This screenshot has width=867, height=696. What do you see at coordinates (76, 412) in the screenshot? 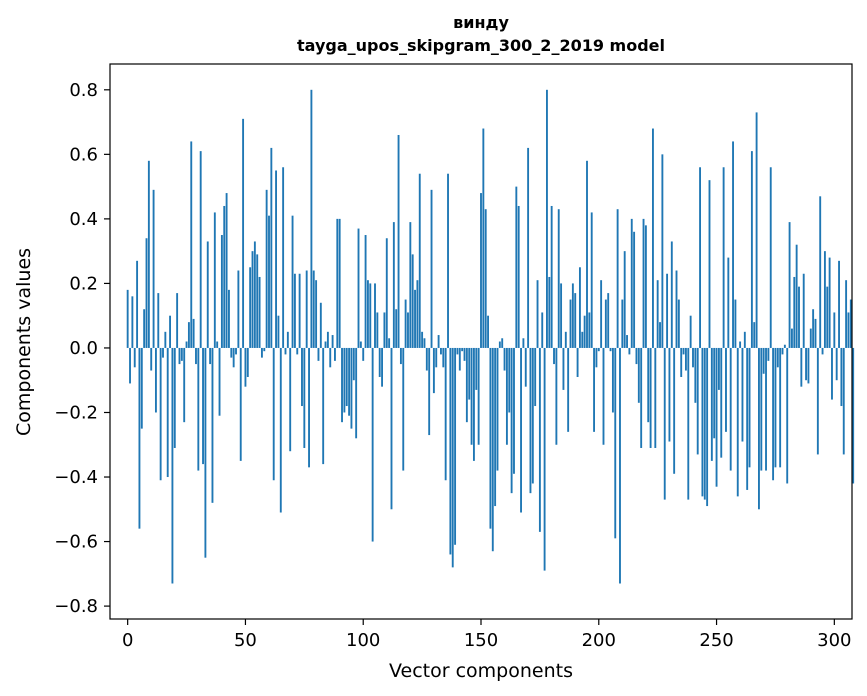
I see `y-tick-label: −0.2` at bounding box center [76, 412].